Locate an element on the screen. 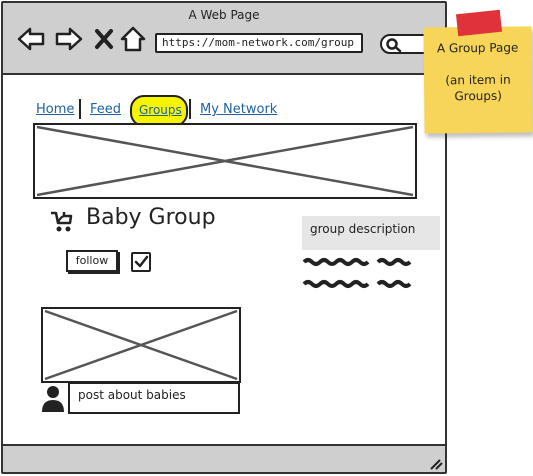 This screenshot has width=533, height=476. sticky-note-line: Groups) is located at coordinates (478, 96).